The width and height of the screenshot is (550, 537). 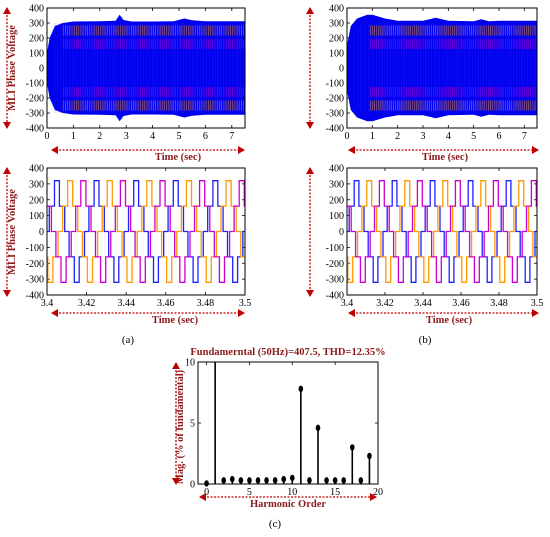 I want to click on xtick-label: 3.4, so click(x=347, y=303).